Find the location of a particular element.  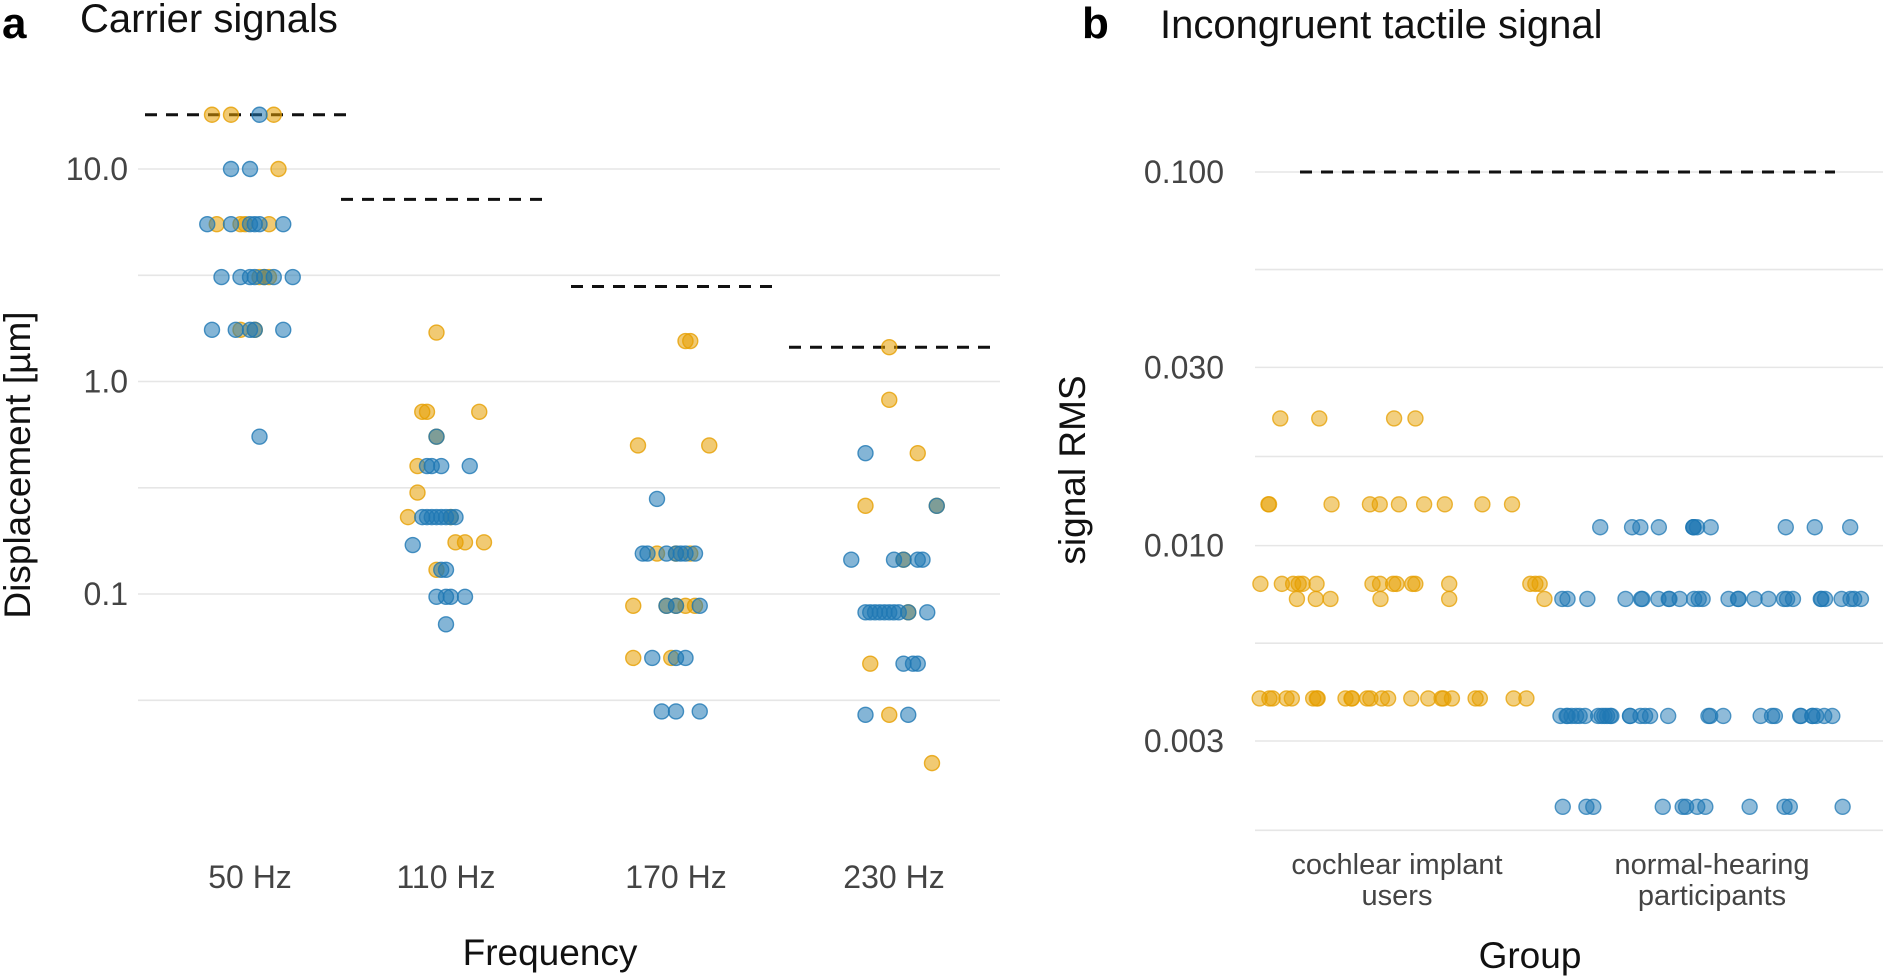

panel-a-y-axis-title: Displacement [µm] is located at coordinates (19, 464).